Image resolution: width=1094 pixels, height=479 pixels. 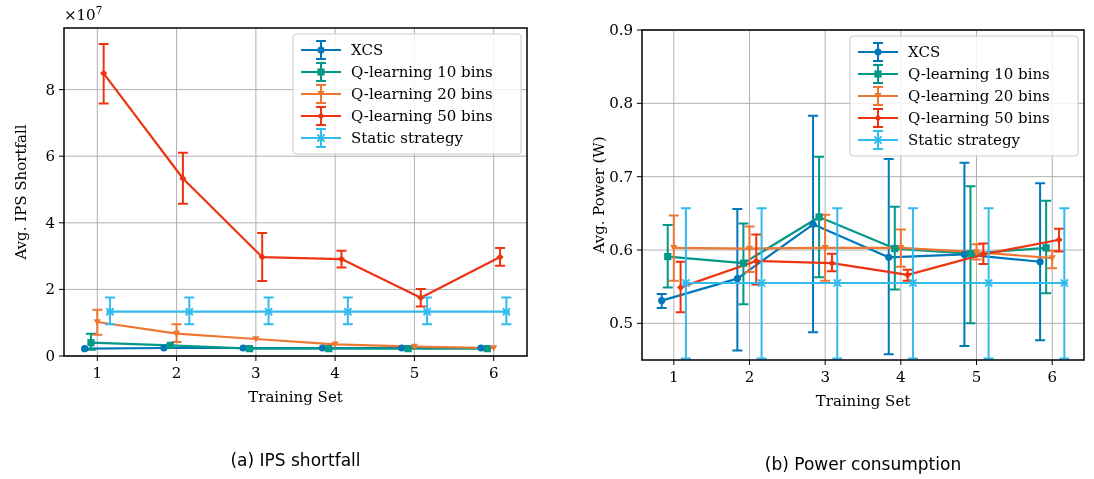 I want to click on y-tick-label: 0.8, so click(x=621, y=103).